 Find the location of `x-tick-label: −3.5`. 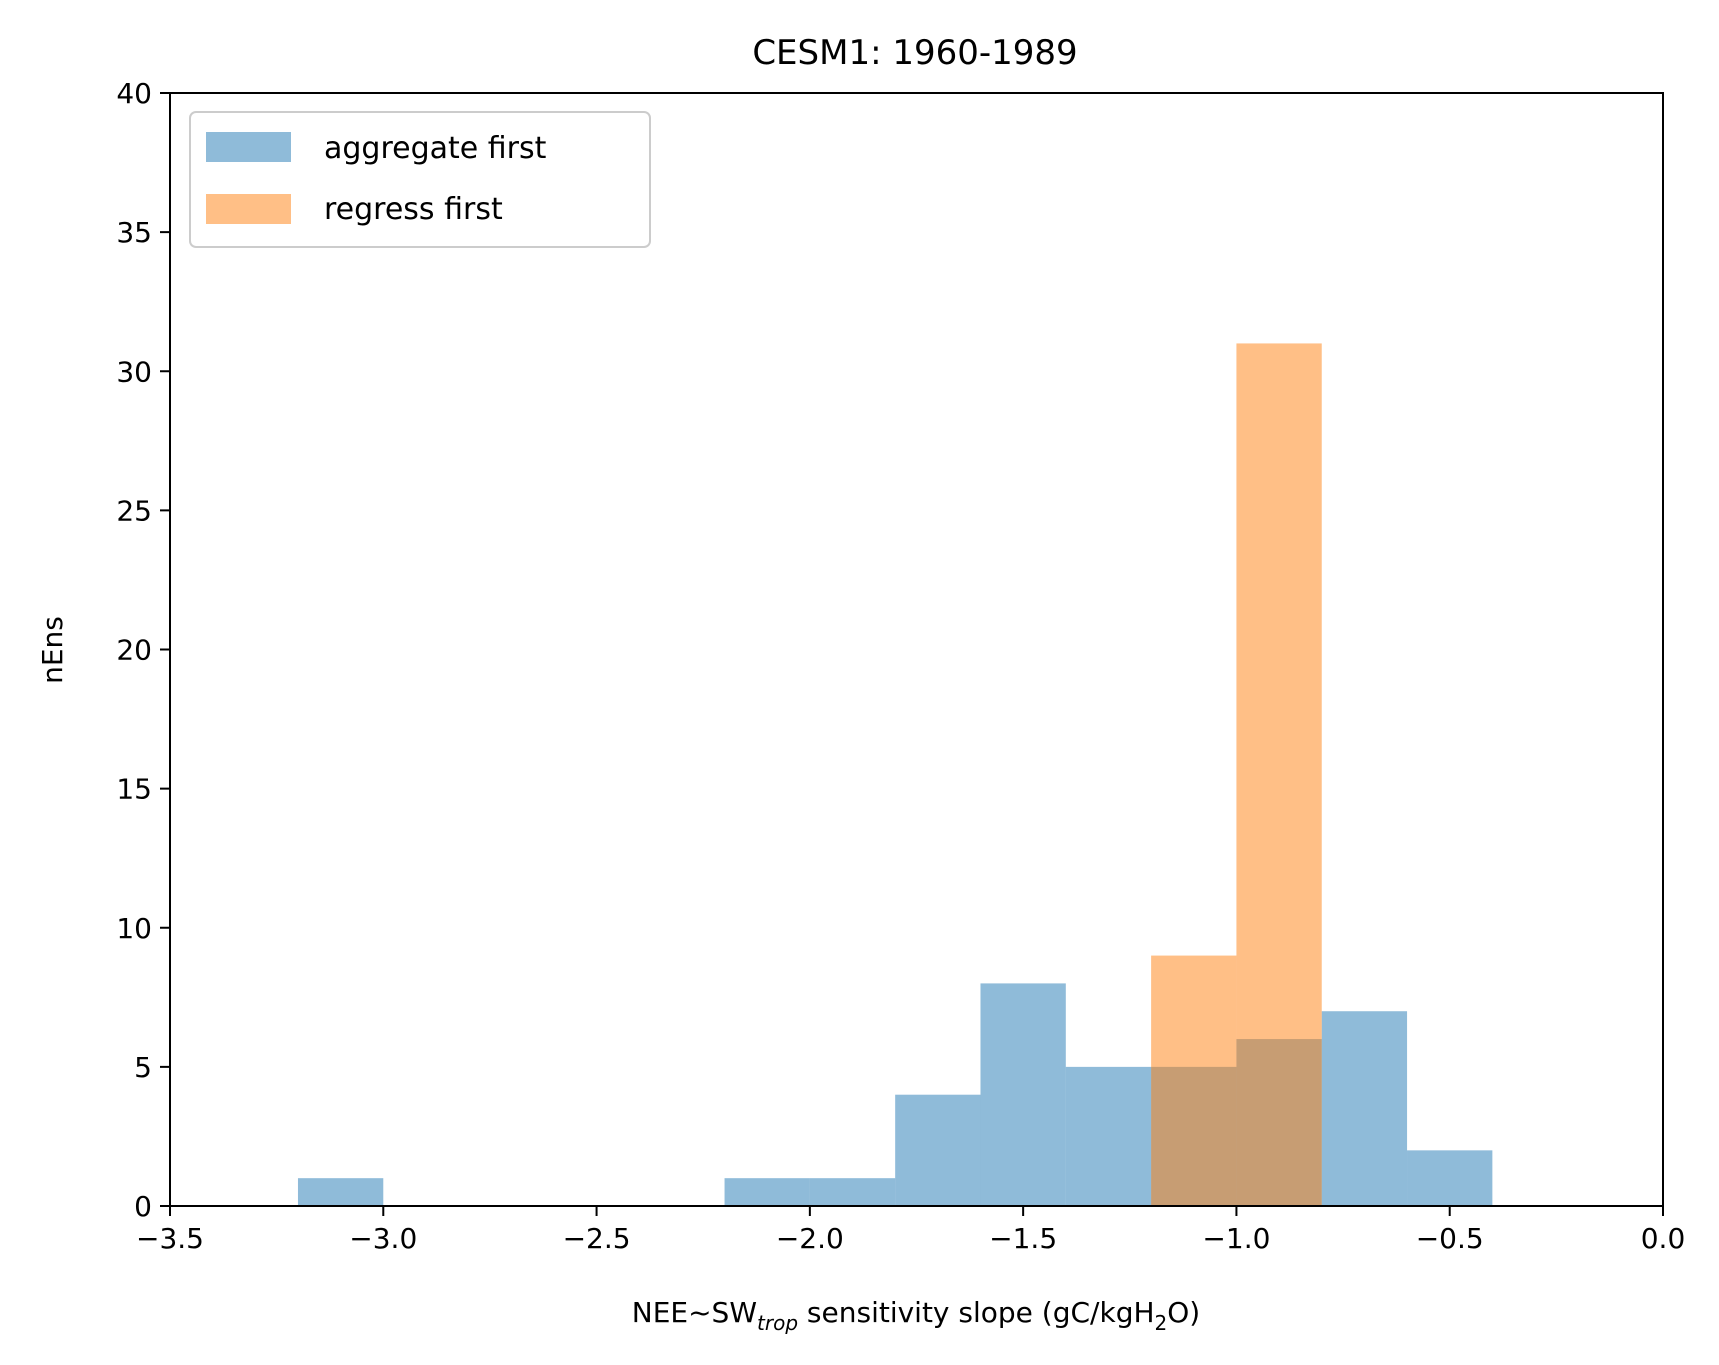

x-tick-label: −3.5 is located at coordinates (170, 1238).